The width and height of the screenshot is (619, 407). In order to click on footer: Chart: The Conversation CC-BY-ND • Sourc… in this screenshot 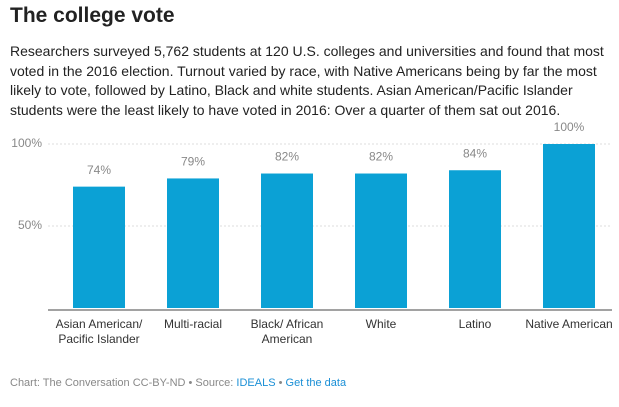, I will do `click(178, 383)`.